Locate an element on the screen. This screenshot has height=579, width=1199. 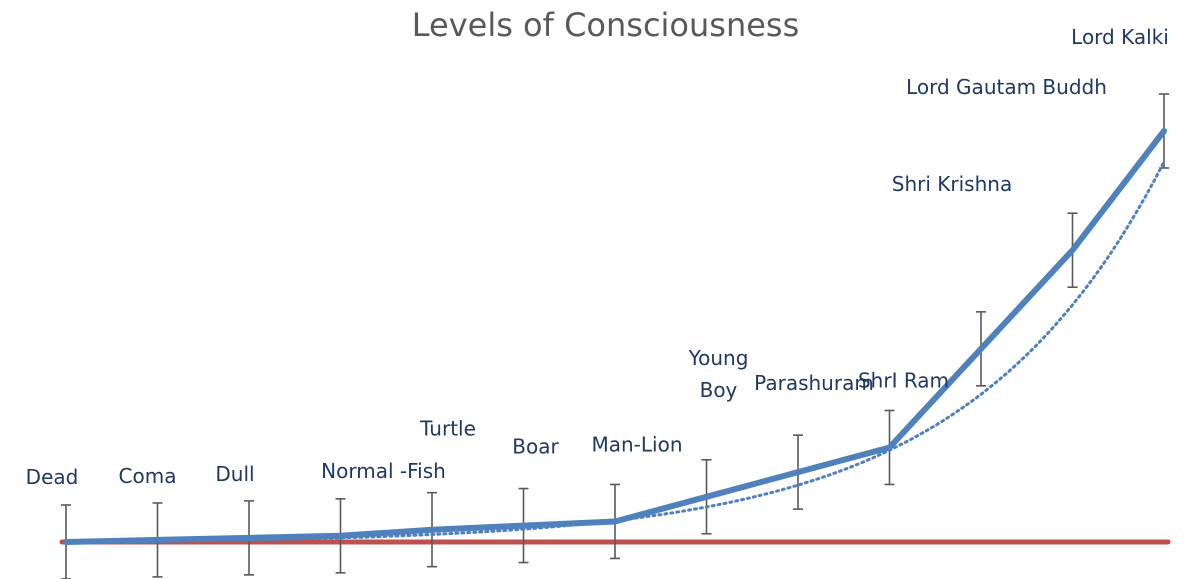
data-label: Coma is located at coordinates (148, 476).